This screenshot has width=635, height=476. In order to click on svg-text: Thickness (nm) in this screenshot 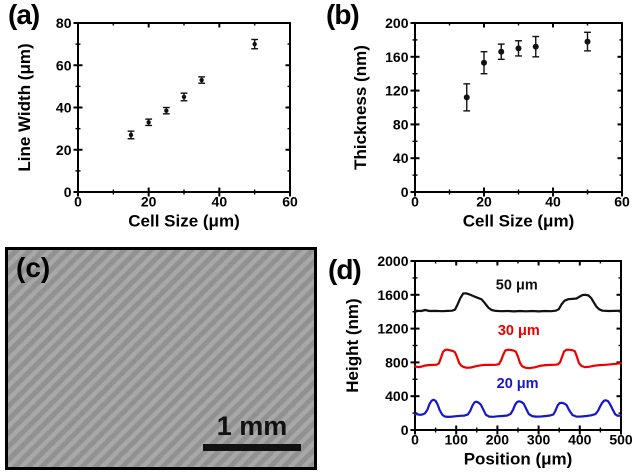, I will do `click(360, 107)`.